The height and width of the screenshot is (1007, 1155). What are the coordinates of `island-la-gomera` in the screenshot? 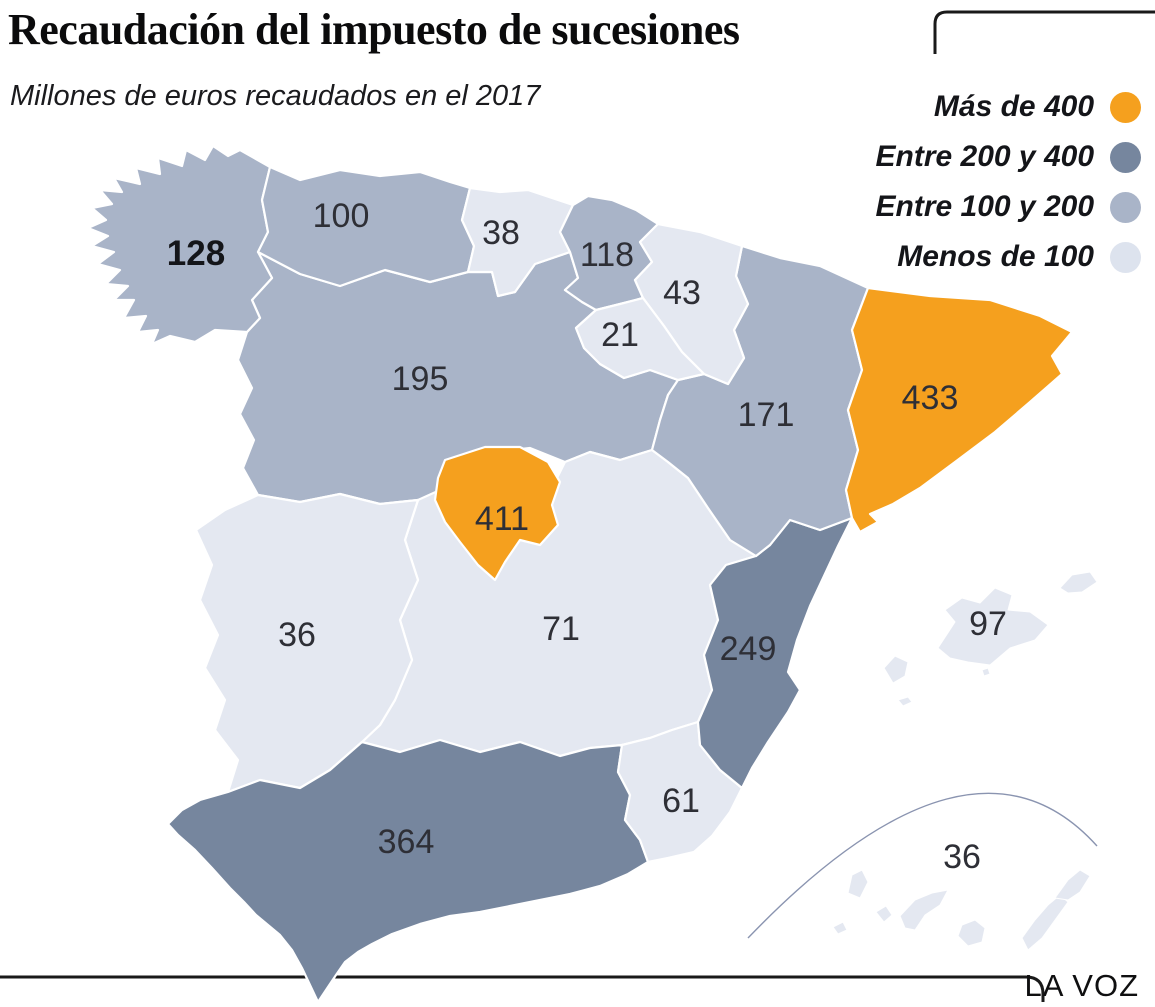 It's located at (884, 914).